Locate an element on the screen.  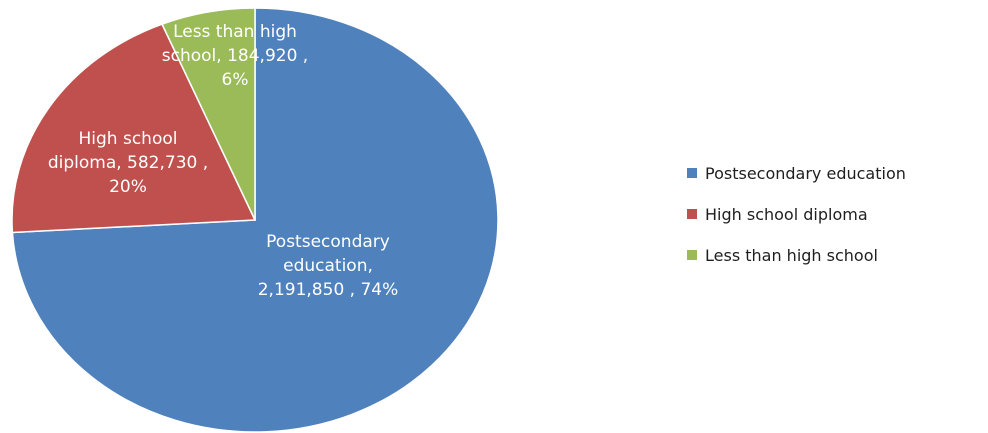
pie-slice-high-school-diploma is located at coordinates (134, 128).